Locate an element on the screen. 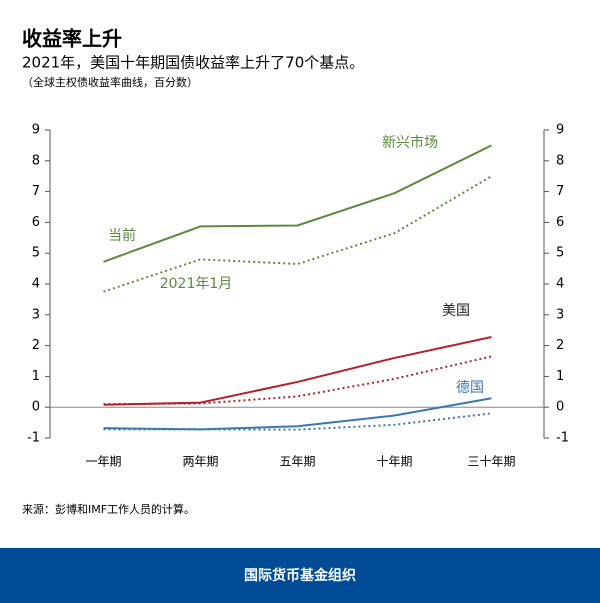 The image size is (600, 603). source: 来源：彭博和IMF工作人员的计算。 is located at coordinates (108, 509).